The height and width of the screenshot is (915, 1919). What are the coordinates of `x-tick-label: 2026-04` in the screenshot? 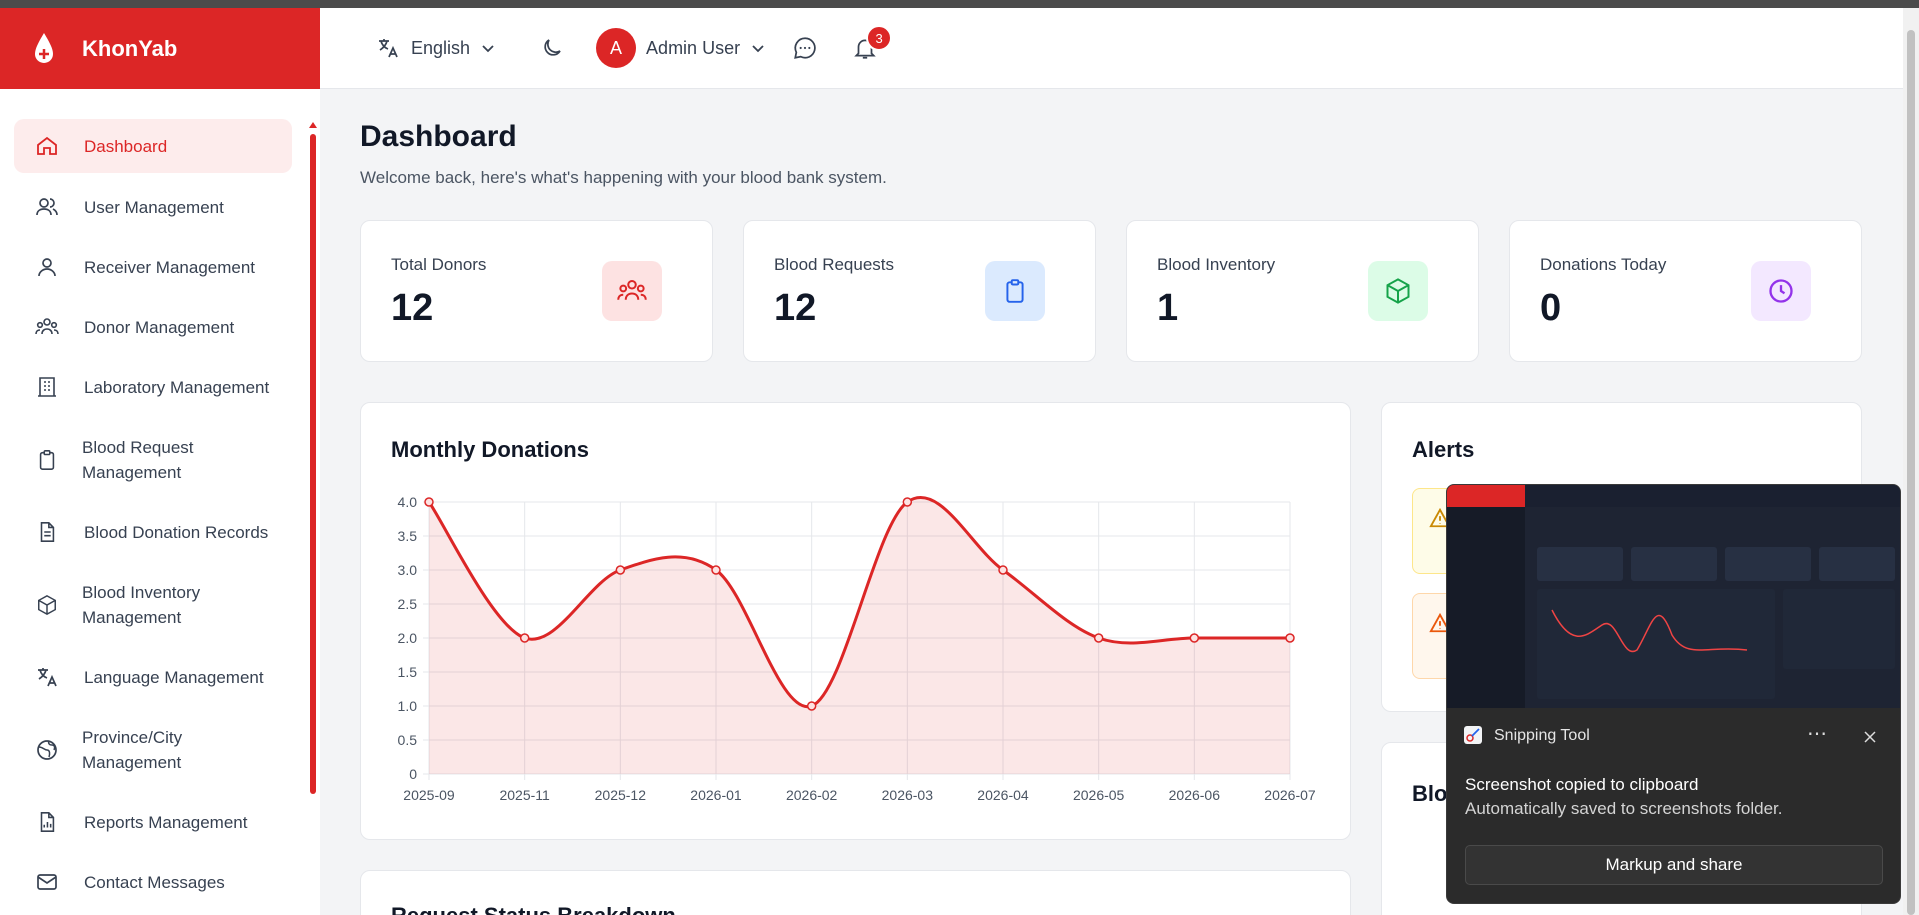 It's located at (1003, 795).